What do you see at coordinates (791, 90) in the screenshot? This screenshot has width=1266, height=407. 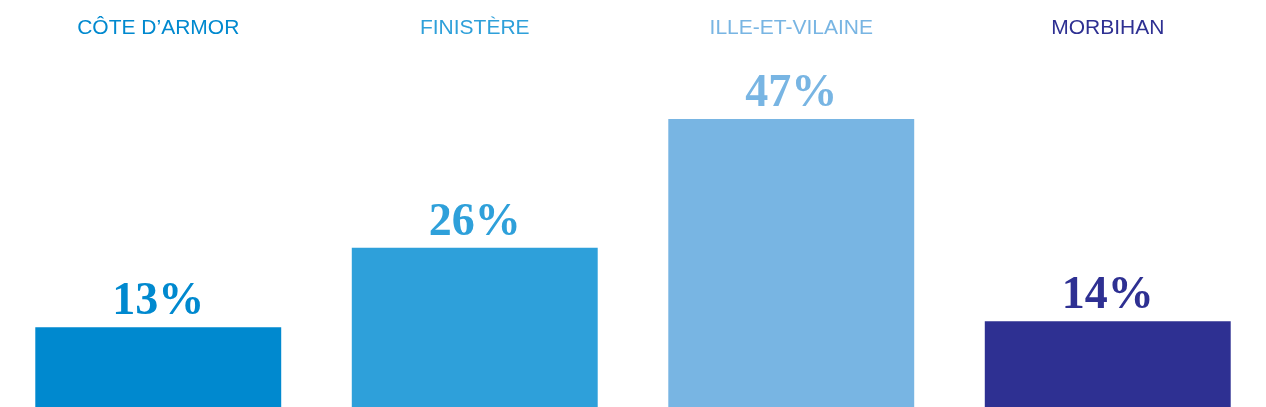 I see `data-label: 47%` at bounding box center [791, 90].